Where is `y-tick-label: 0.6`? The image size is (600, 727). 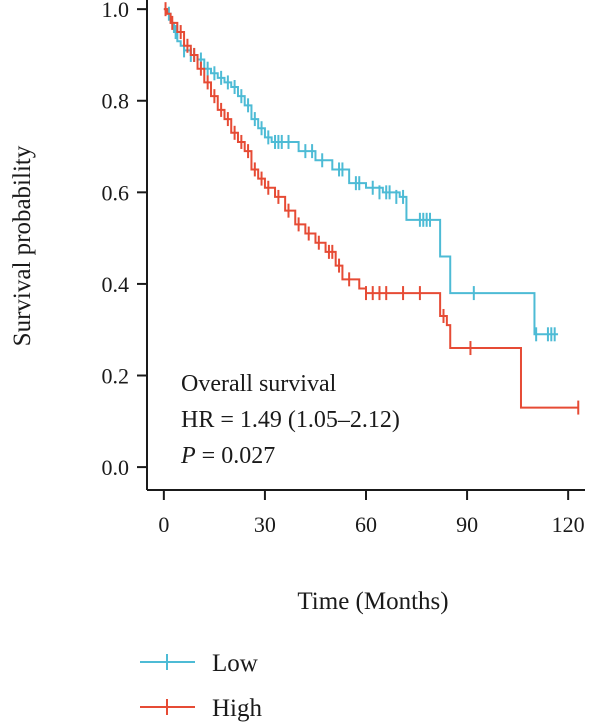 y-tick-label: 0.6 is located at coordinates (116, 192).